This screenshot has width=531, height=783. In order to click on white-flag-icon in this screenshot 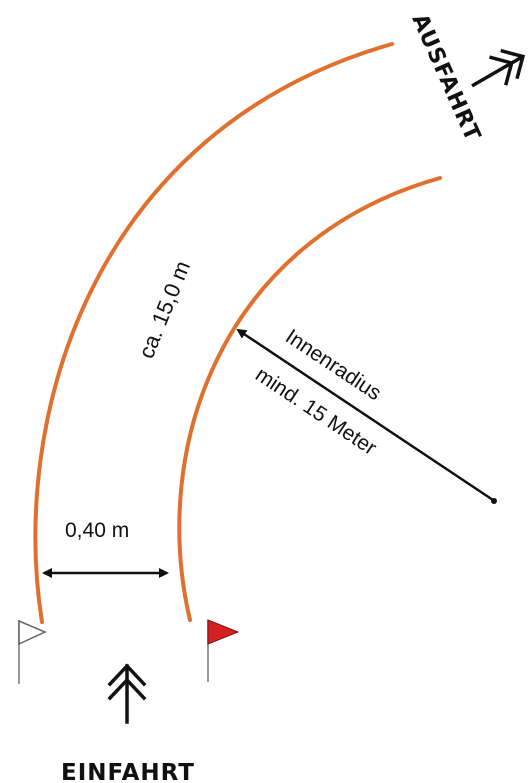, I will do `click(32, 651)`.